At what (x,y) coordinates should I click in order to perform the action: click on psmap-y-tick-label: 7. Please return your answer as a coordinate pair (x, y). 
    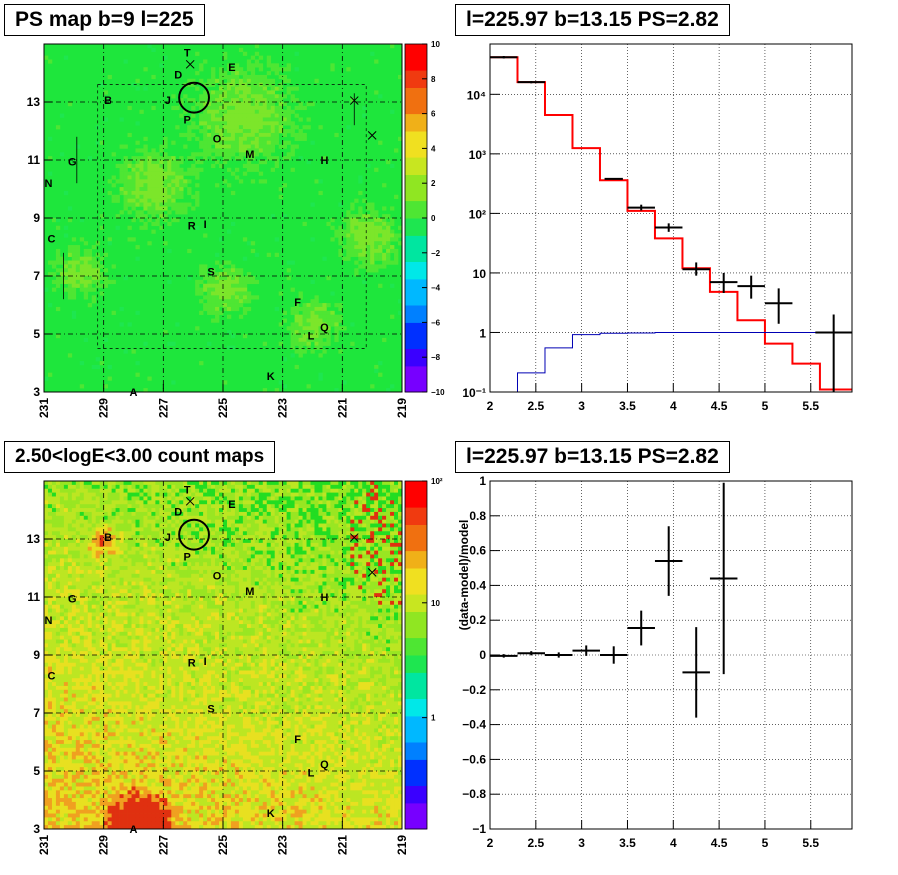
    Looking at the image, I should click on (36, 276).